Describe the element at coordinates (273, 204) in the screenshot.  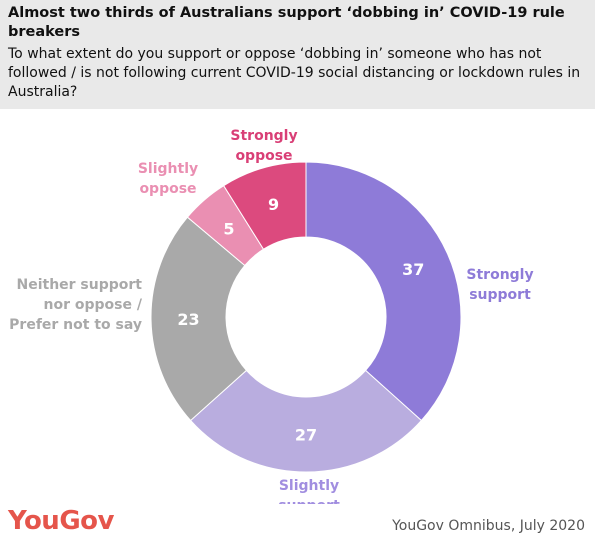
I see `value-label-strongly-oppose: 9` at that location.